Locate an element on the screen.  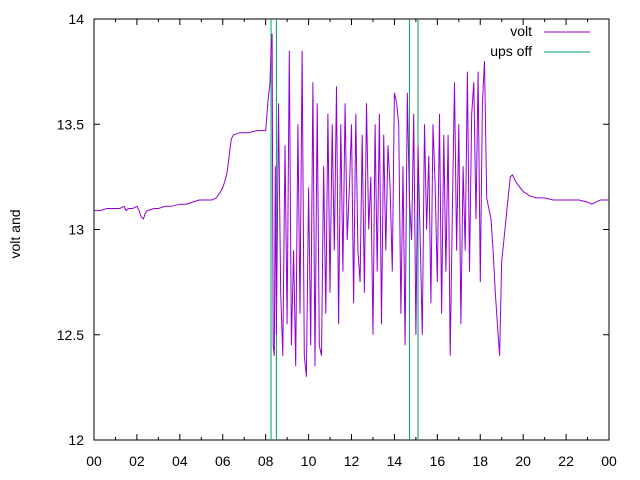
legend-label-ups-off: ups off is located at coordinates (511, 51).